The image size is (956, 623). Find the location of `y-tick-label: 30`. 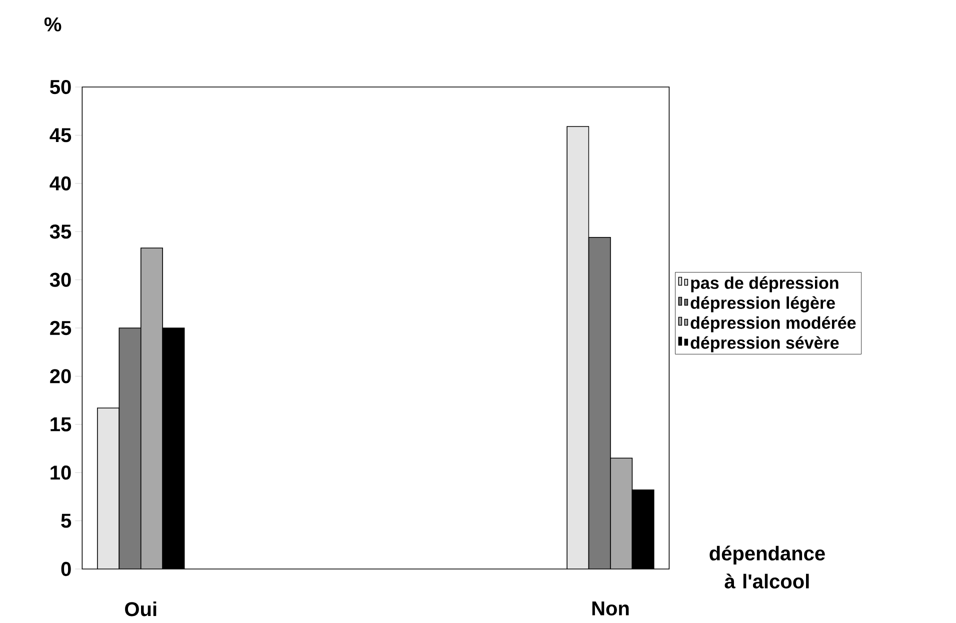

y-tick-label: 30 is located at coordinates (60, 279).